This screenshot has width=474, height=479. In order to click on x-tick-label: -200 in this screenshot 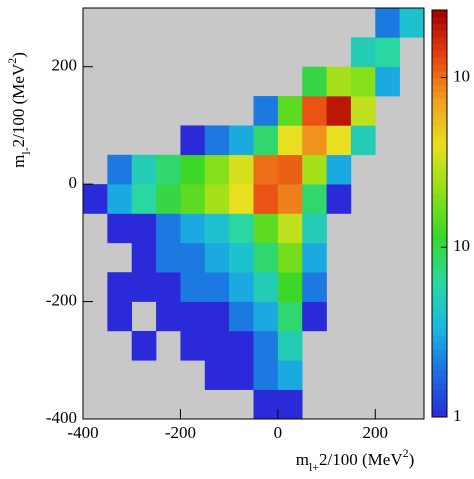, I will do `click(180, 432)`.